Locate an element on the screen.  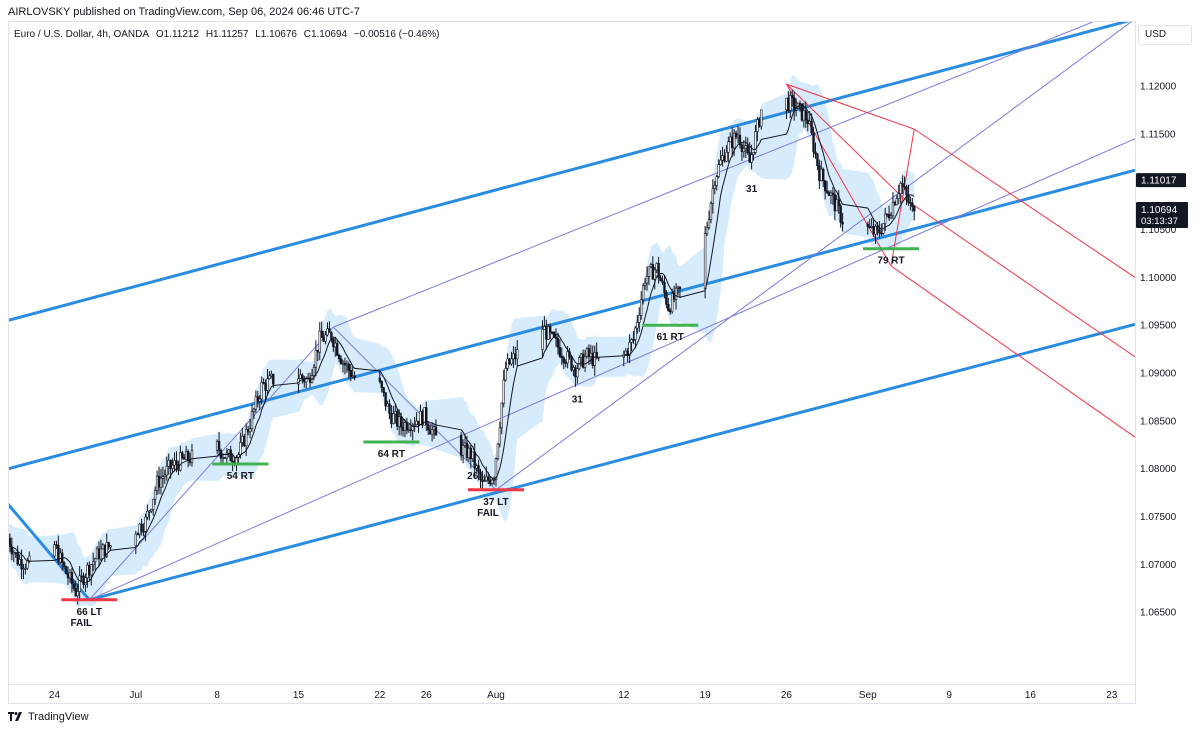
footer: TradingView is located at coordinates (48, 717).